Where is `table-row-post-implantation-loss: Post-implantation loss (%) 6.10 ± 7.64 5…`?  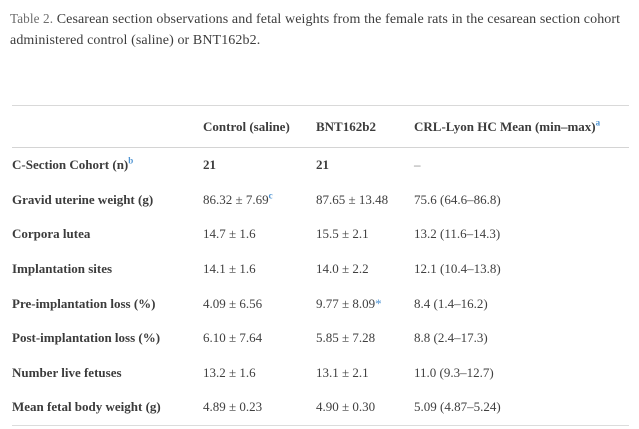
table-row-post-implantation-loss: Post-implantation loss (%) 6.10 ± 7.64 5… is located at coordinates (320, 338).